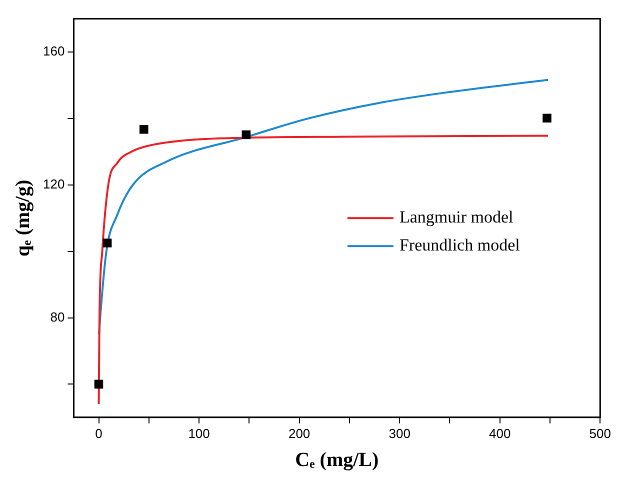 Image resolution: width=622 pixels, height=485 pixels. I want to click on x-tick-label: 0, so click(98, 433).